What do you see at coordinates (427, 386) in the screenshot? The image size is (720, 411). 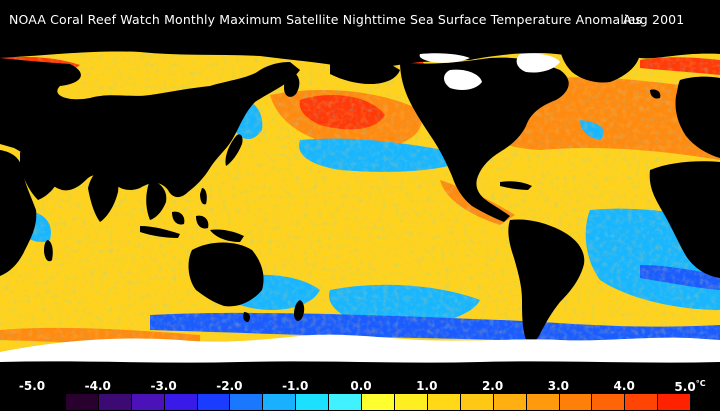 I see `legend-tick-label: 1.0` at bounding box center [427, 386].